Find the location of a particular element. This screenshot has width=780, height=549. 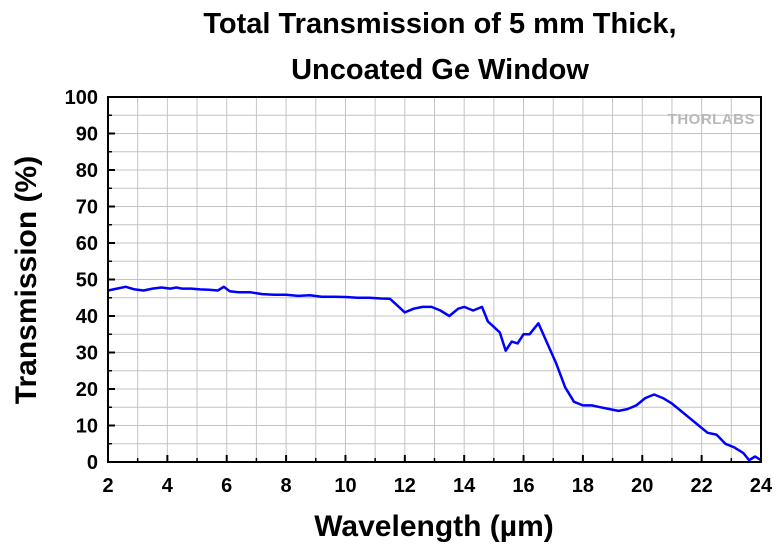

x-tick-label: 10 is located at coordinates (345, 486).